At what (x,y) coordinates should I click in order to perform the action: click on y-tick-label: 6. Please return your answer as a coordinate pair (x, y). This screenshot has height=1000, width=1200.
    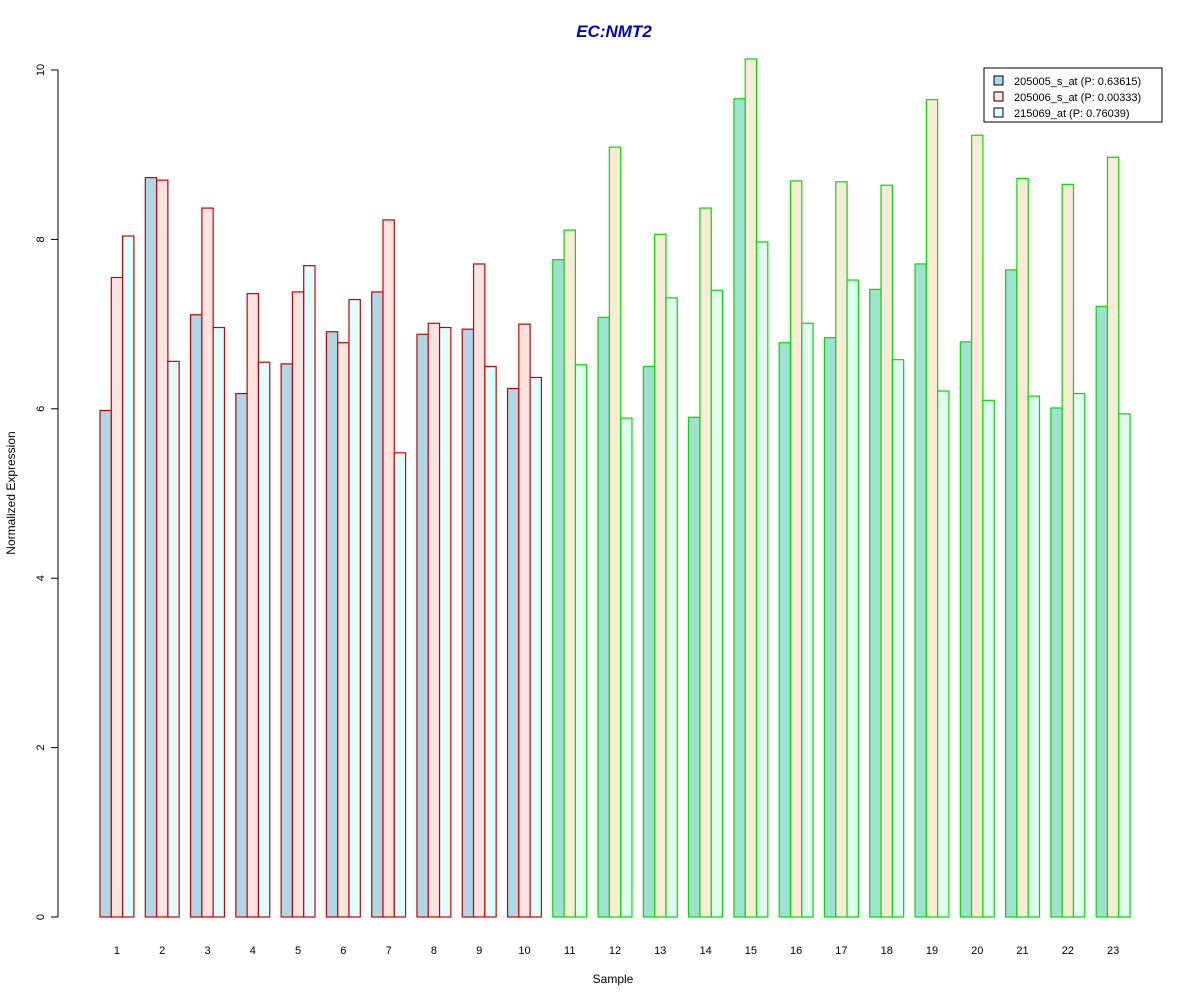
    Looking at the image, I should click on (41, 409).